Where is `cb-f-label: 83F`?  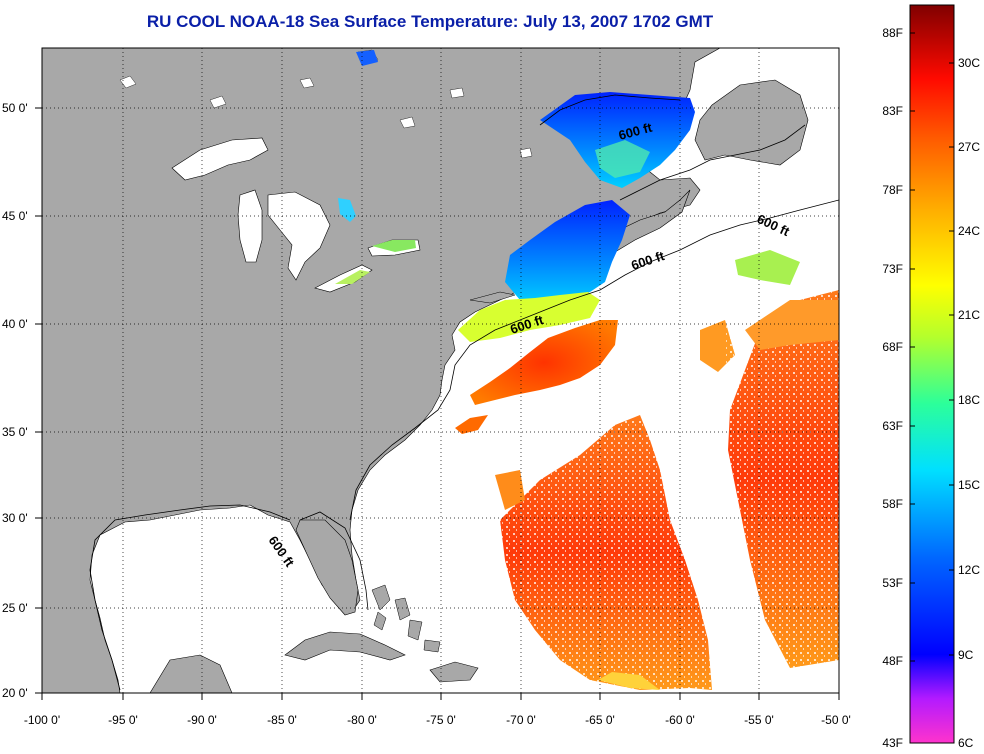
cb-f-label: 83F is located at coordinates (892, 111).